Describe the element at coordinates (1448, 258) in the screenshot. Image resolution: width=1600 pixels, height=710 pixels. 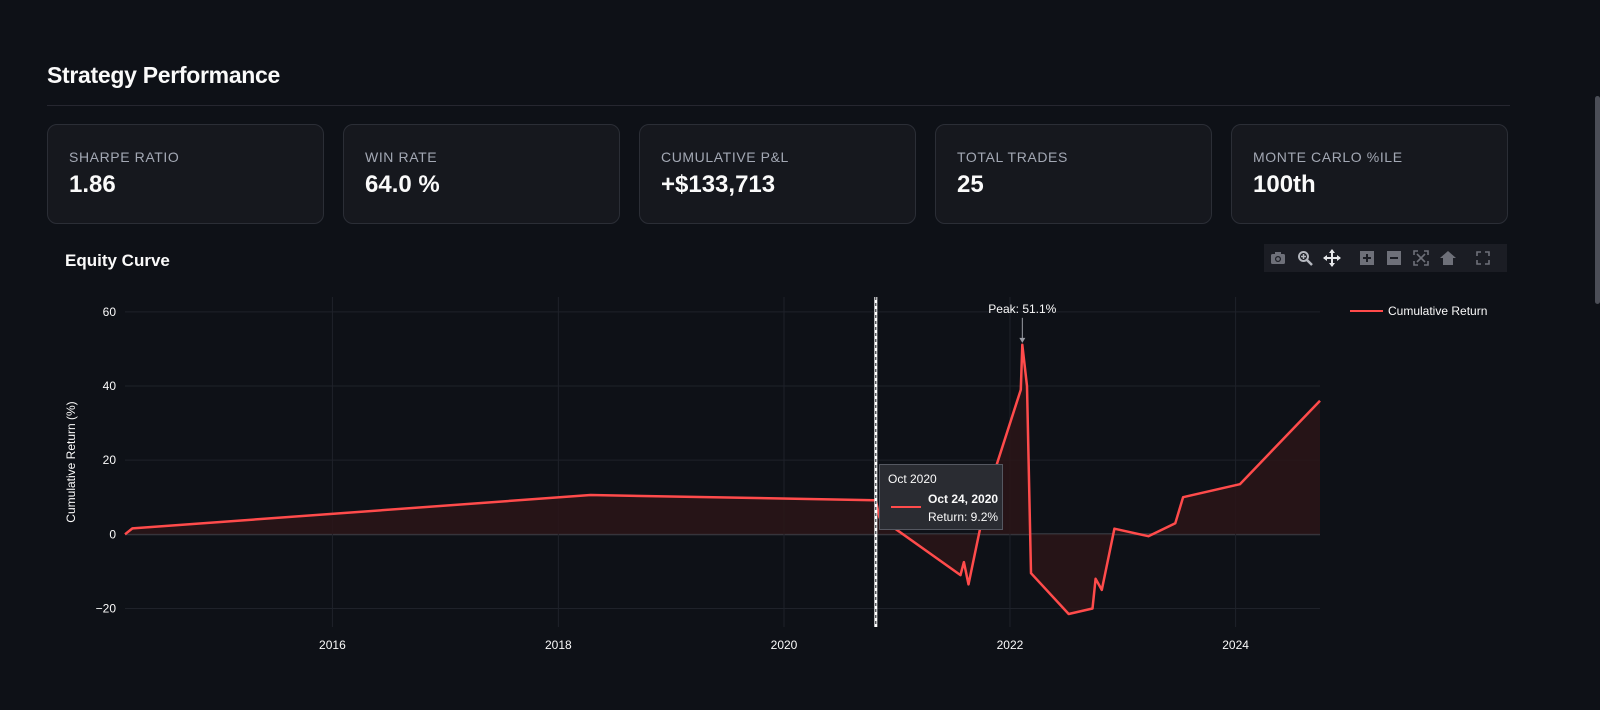
I see `reset-axes-icon` at that location.